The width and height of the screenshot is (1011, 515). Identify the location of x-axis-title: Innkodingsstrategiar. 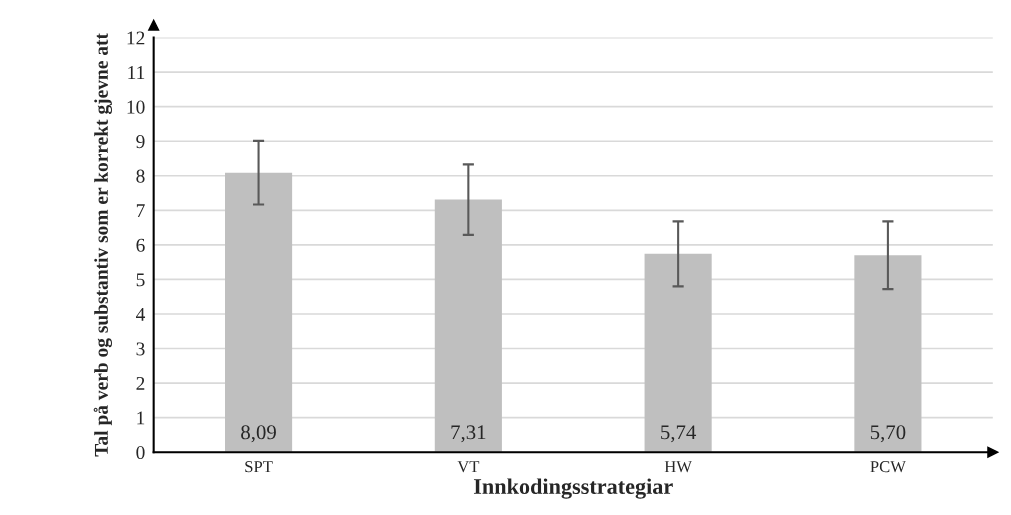
(573, 488).